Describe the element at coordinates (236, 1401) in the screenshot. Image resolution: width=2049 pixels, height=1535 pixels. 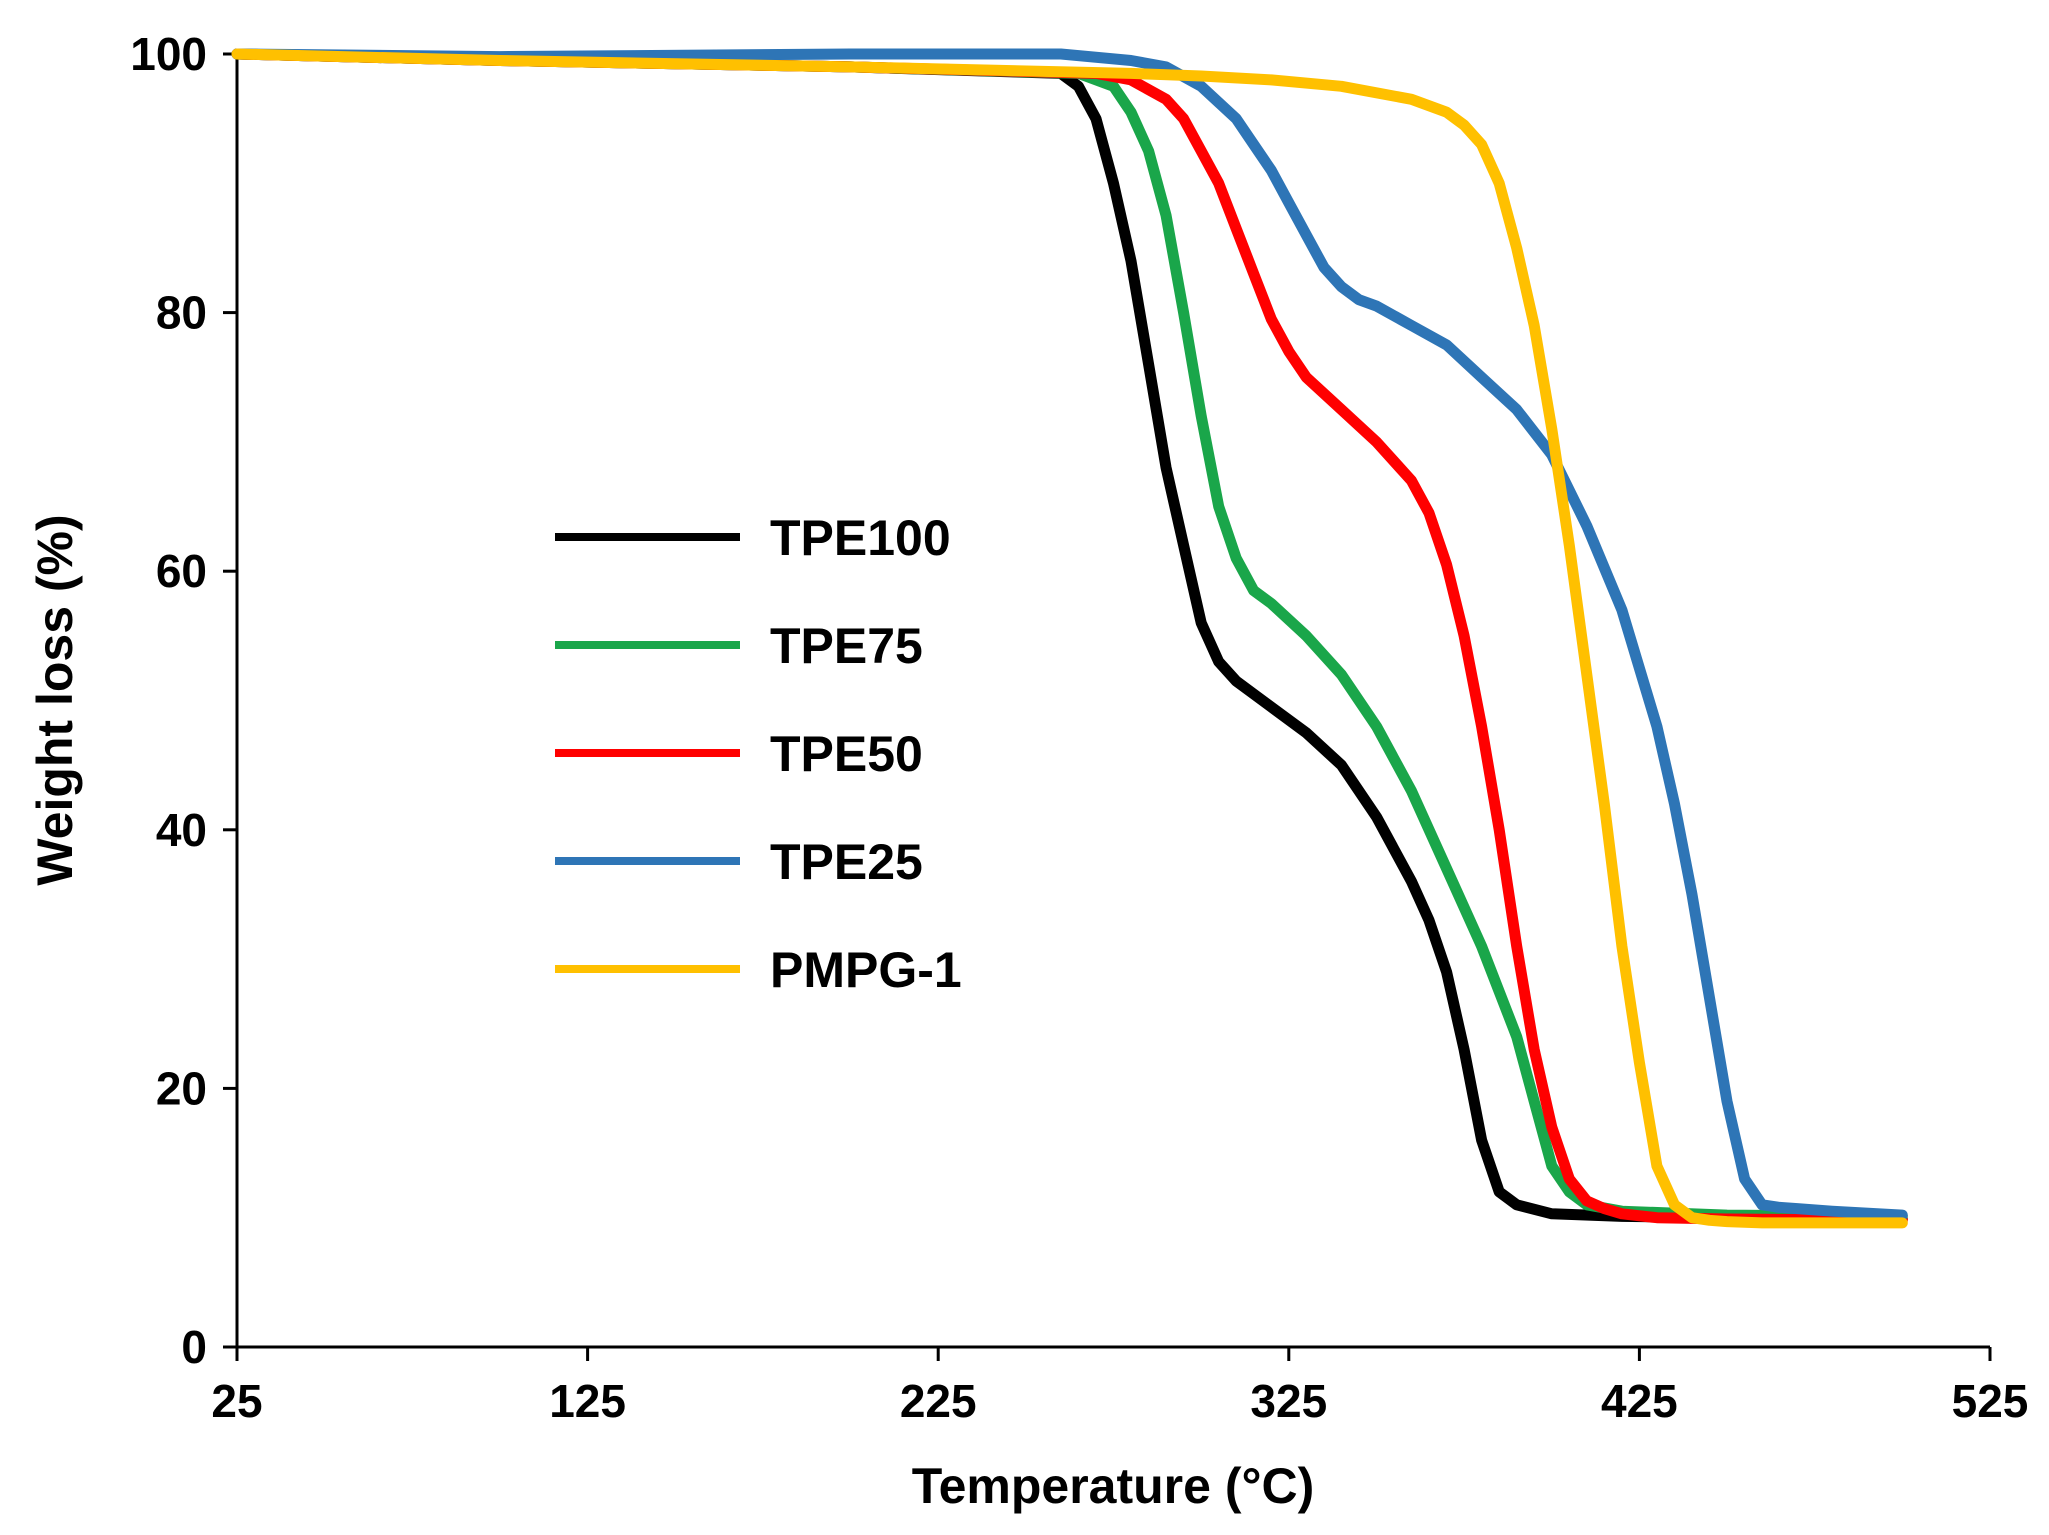
I see `x-tick-label: 25` at that location.